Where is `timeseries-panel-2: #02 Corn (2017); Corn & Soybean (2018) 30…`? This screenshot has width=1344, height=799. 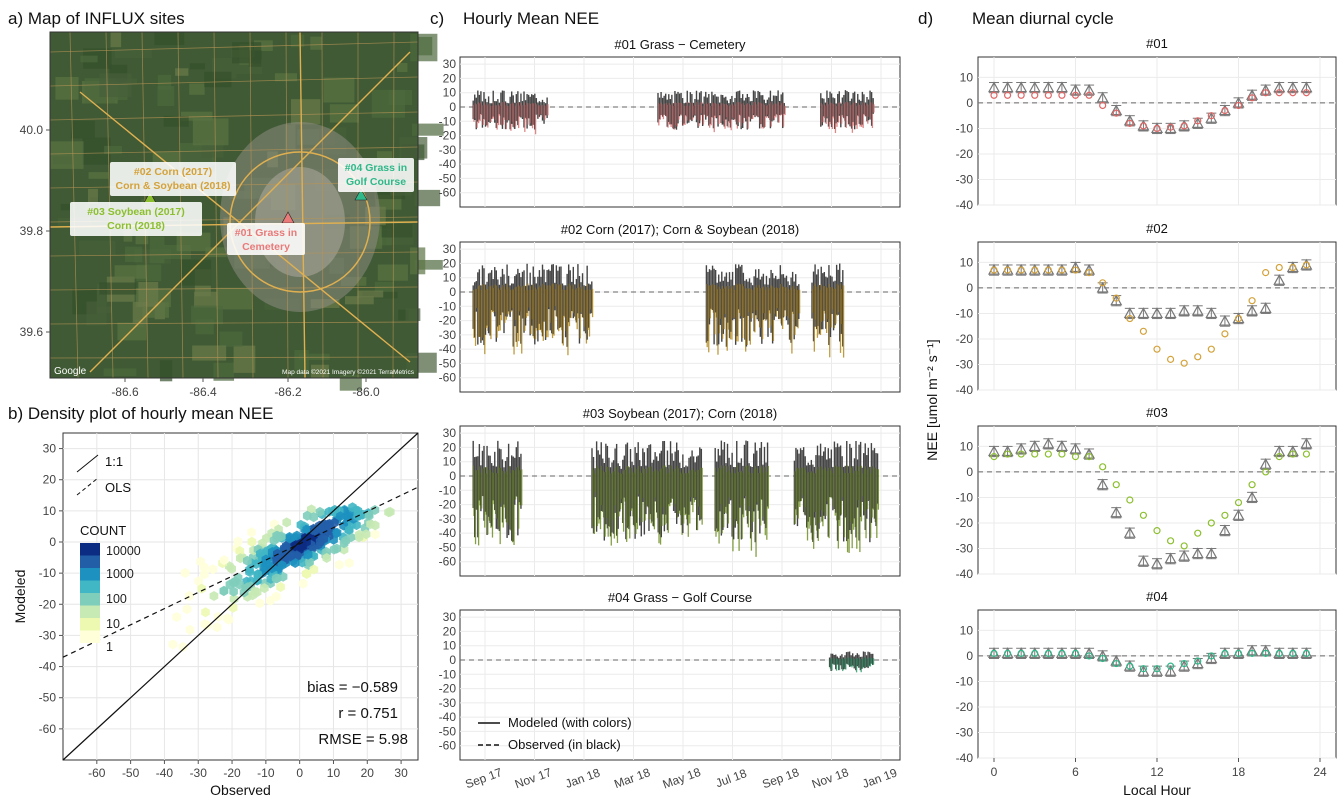
timeseries-panel-2: #02 Corn (2017); Corn & Soybean (2018) 30… is located at coordinates (670, 307).